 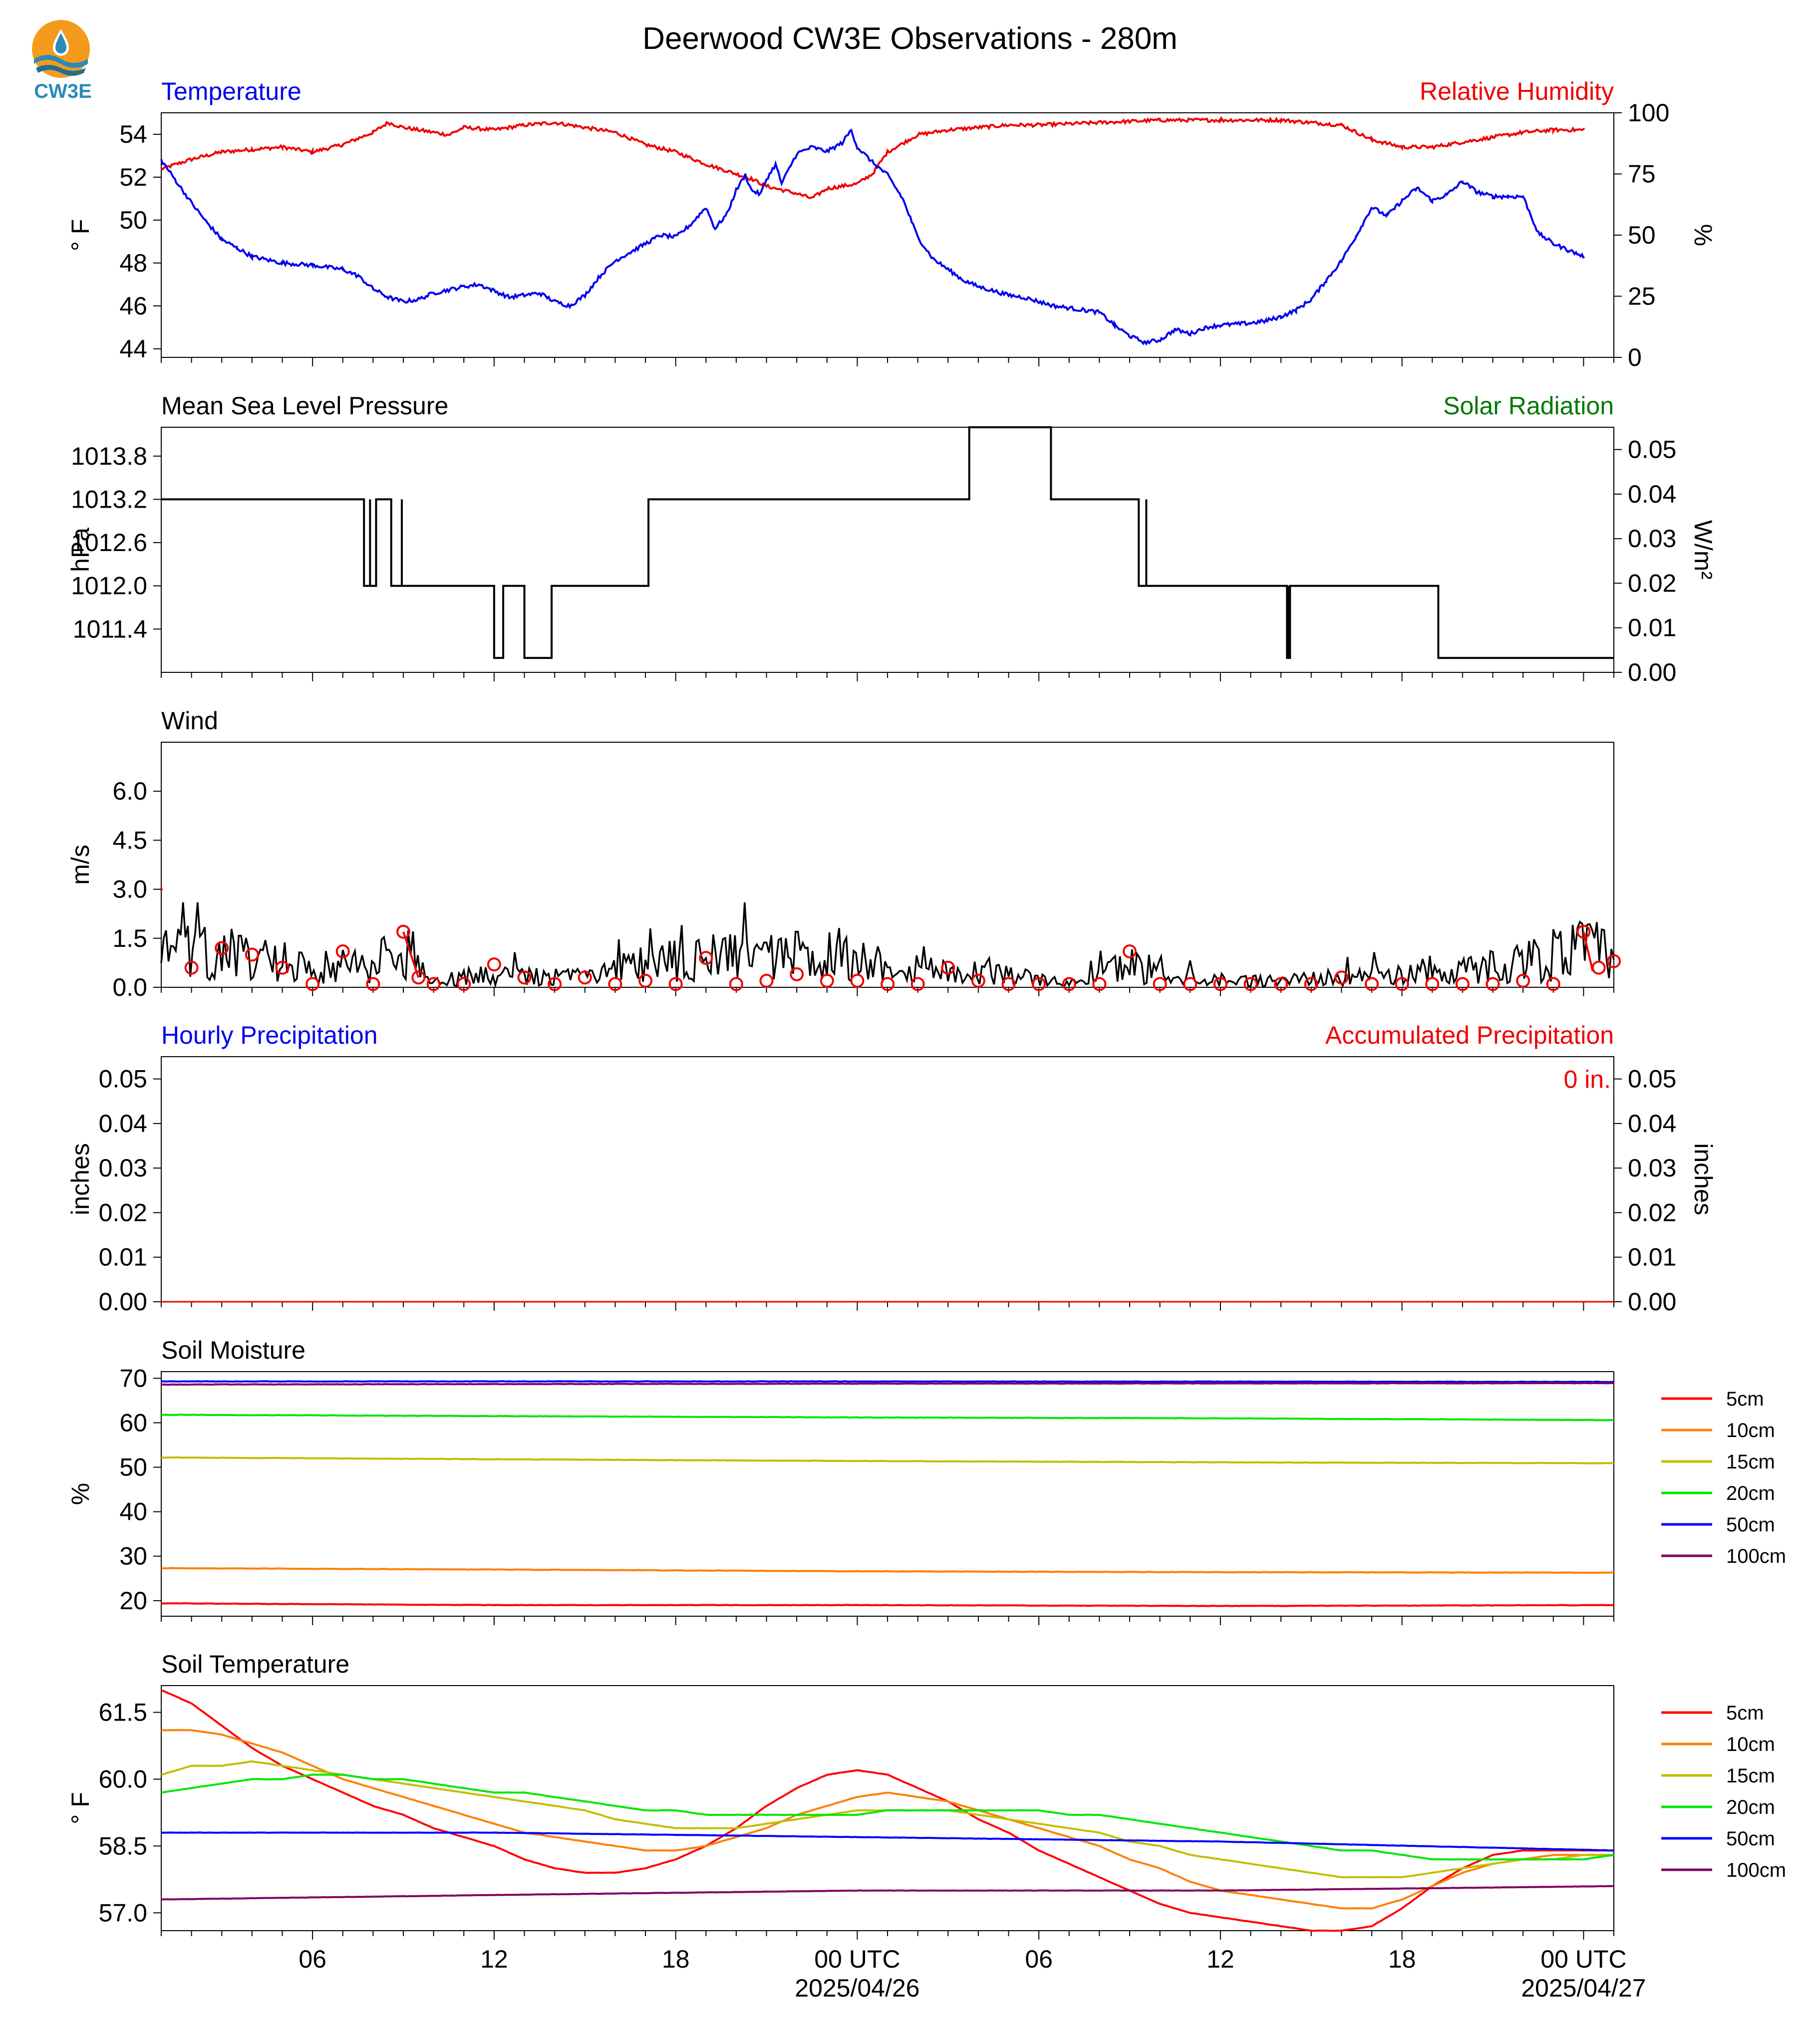 I want to click on wind-panel-ylabel-left: m/s, so click(x=80, y=865).